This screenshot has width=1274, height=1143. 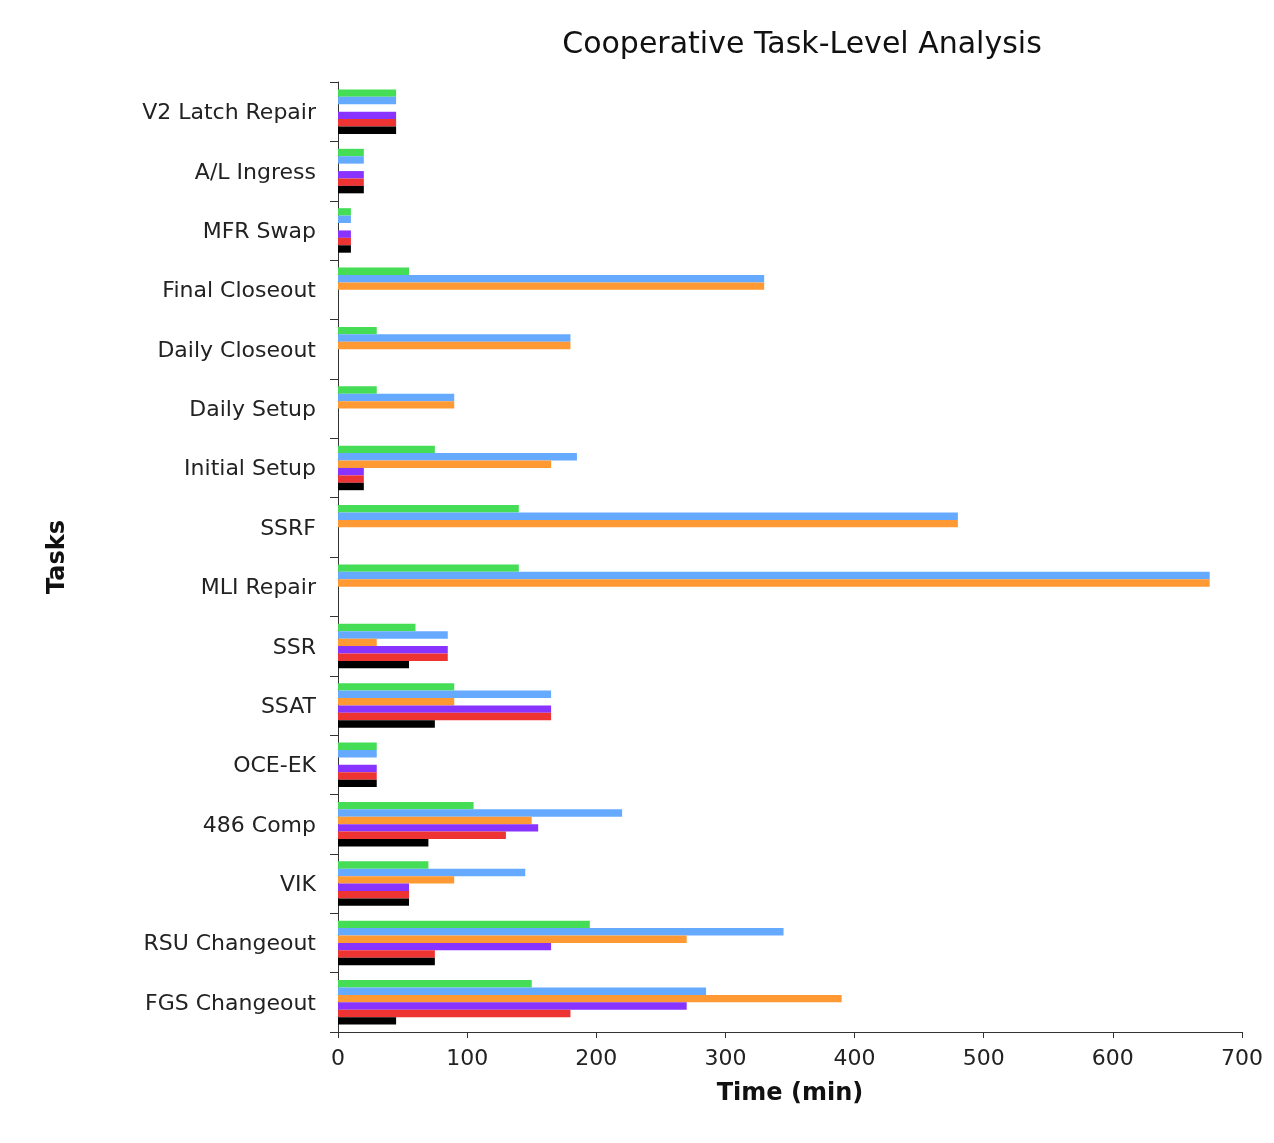 I want to click on chart-title: Cooperative Task-Level Analysis, so click(x=802, y=42).